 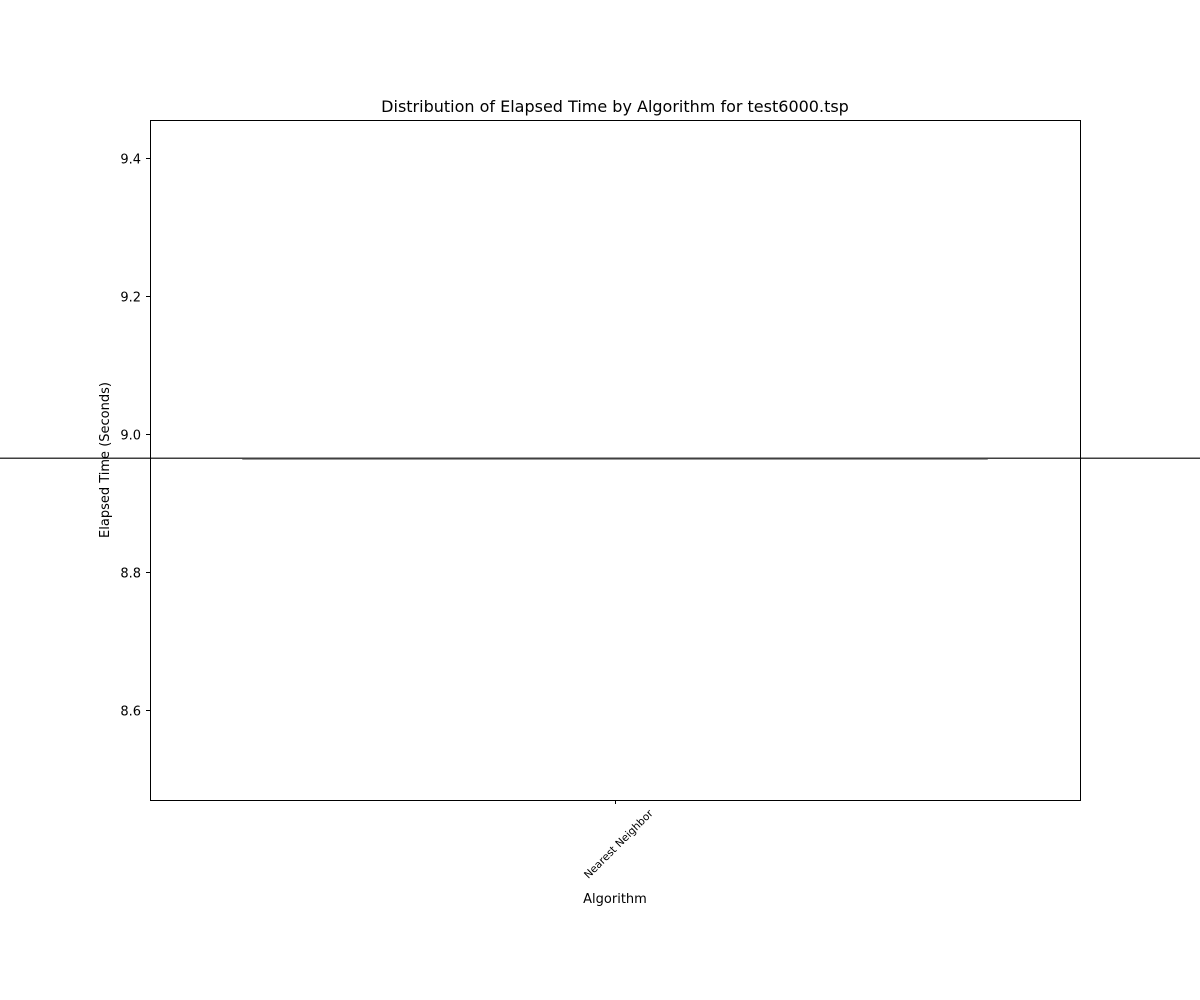 I want to click on y-tick-label: 9.4, so click(x=130, y=160).